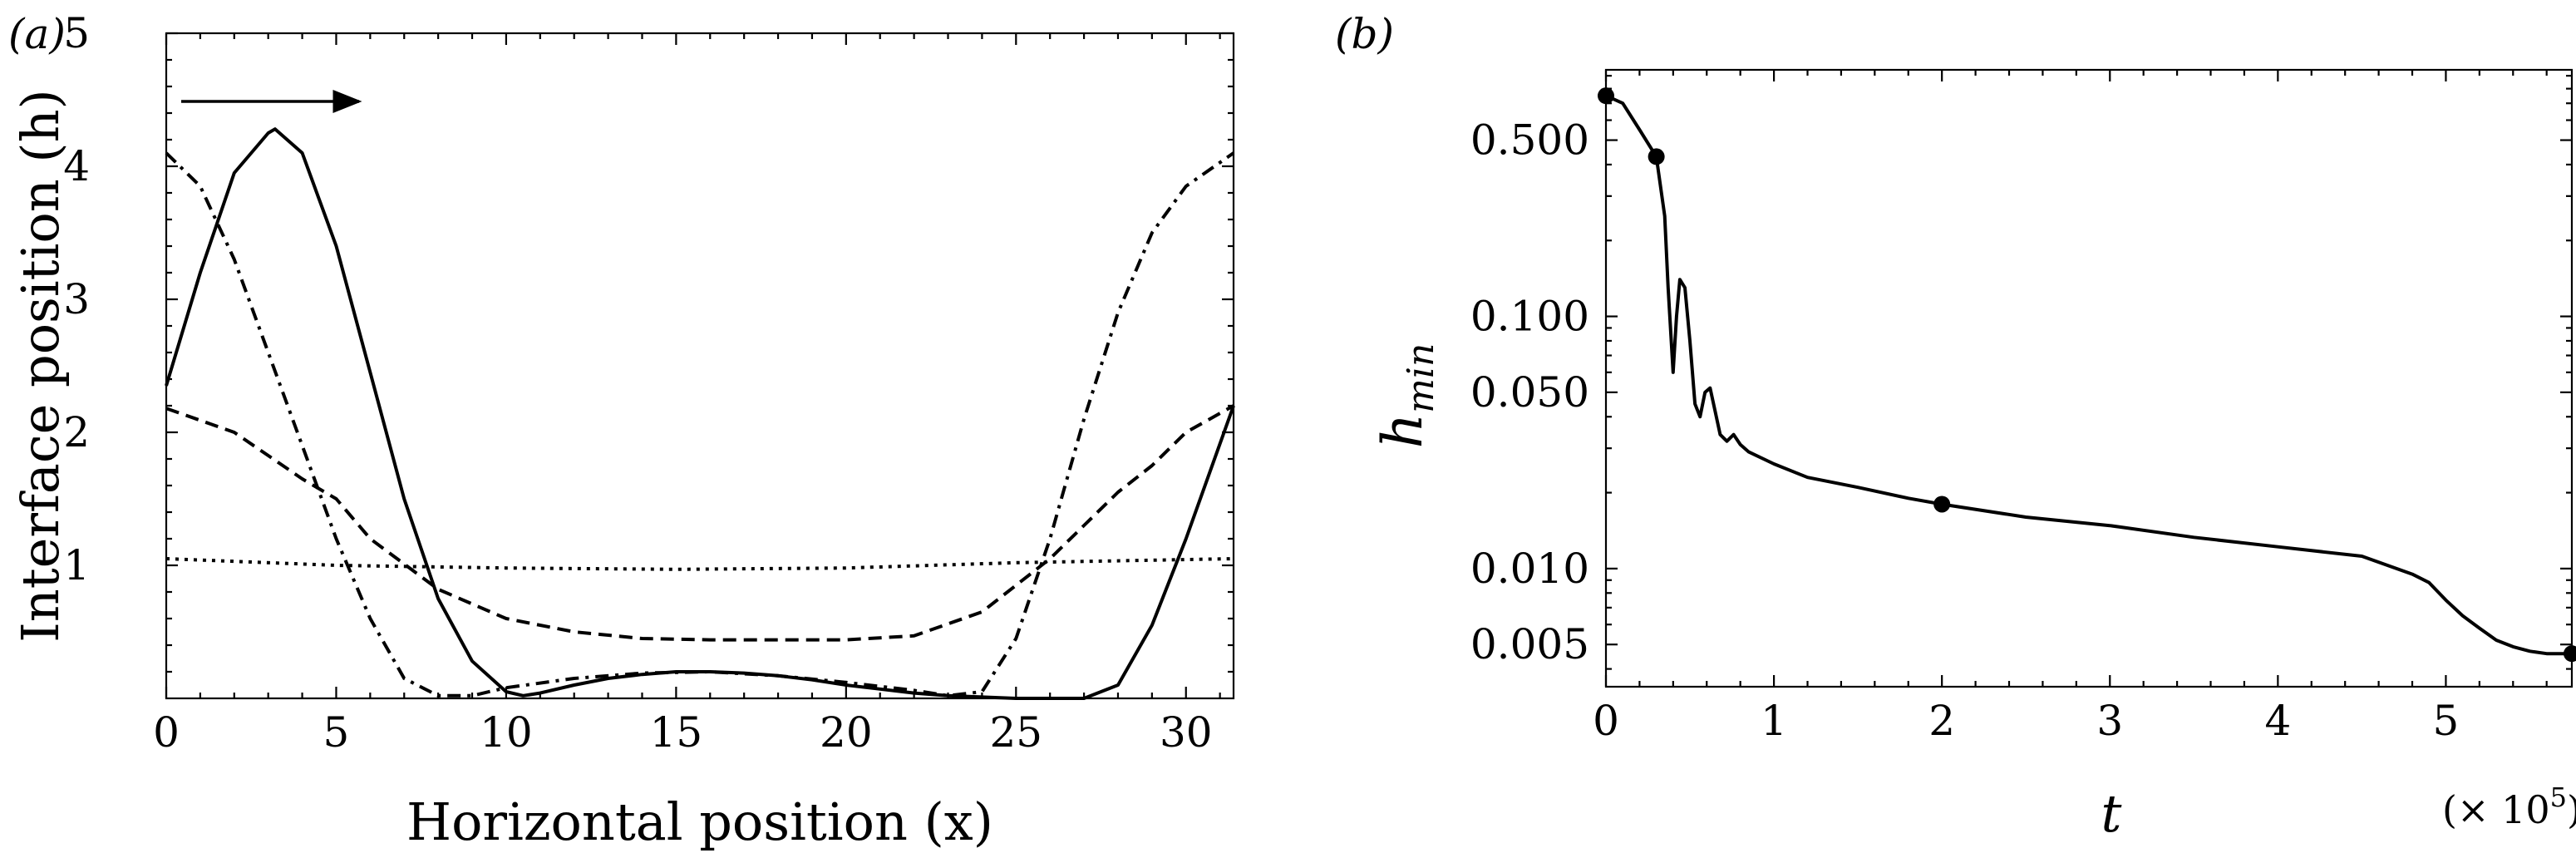 Image resolution: width=2576 pixels, height=853 pixels. What do you see at coordinates (2446, 721) in the screenshot?
I see `b-xtick-label: 5` at bounding box center [2446, 721].